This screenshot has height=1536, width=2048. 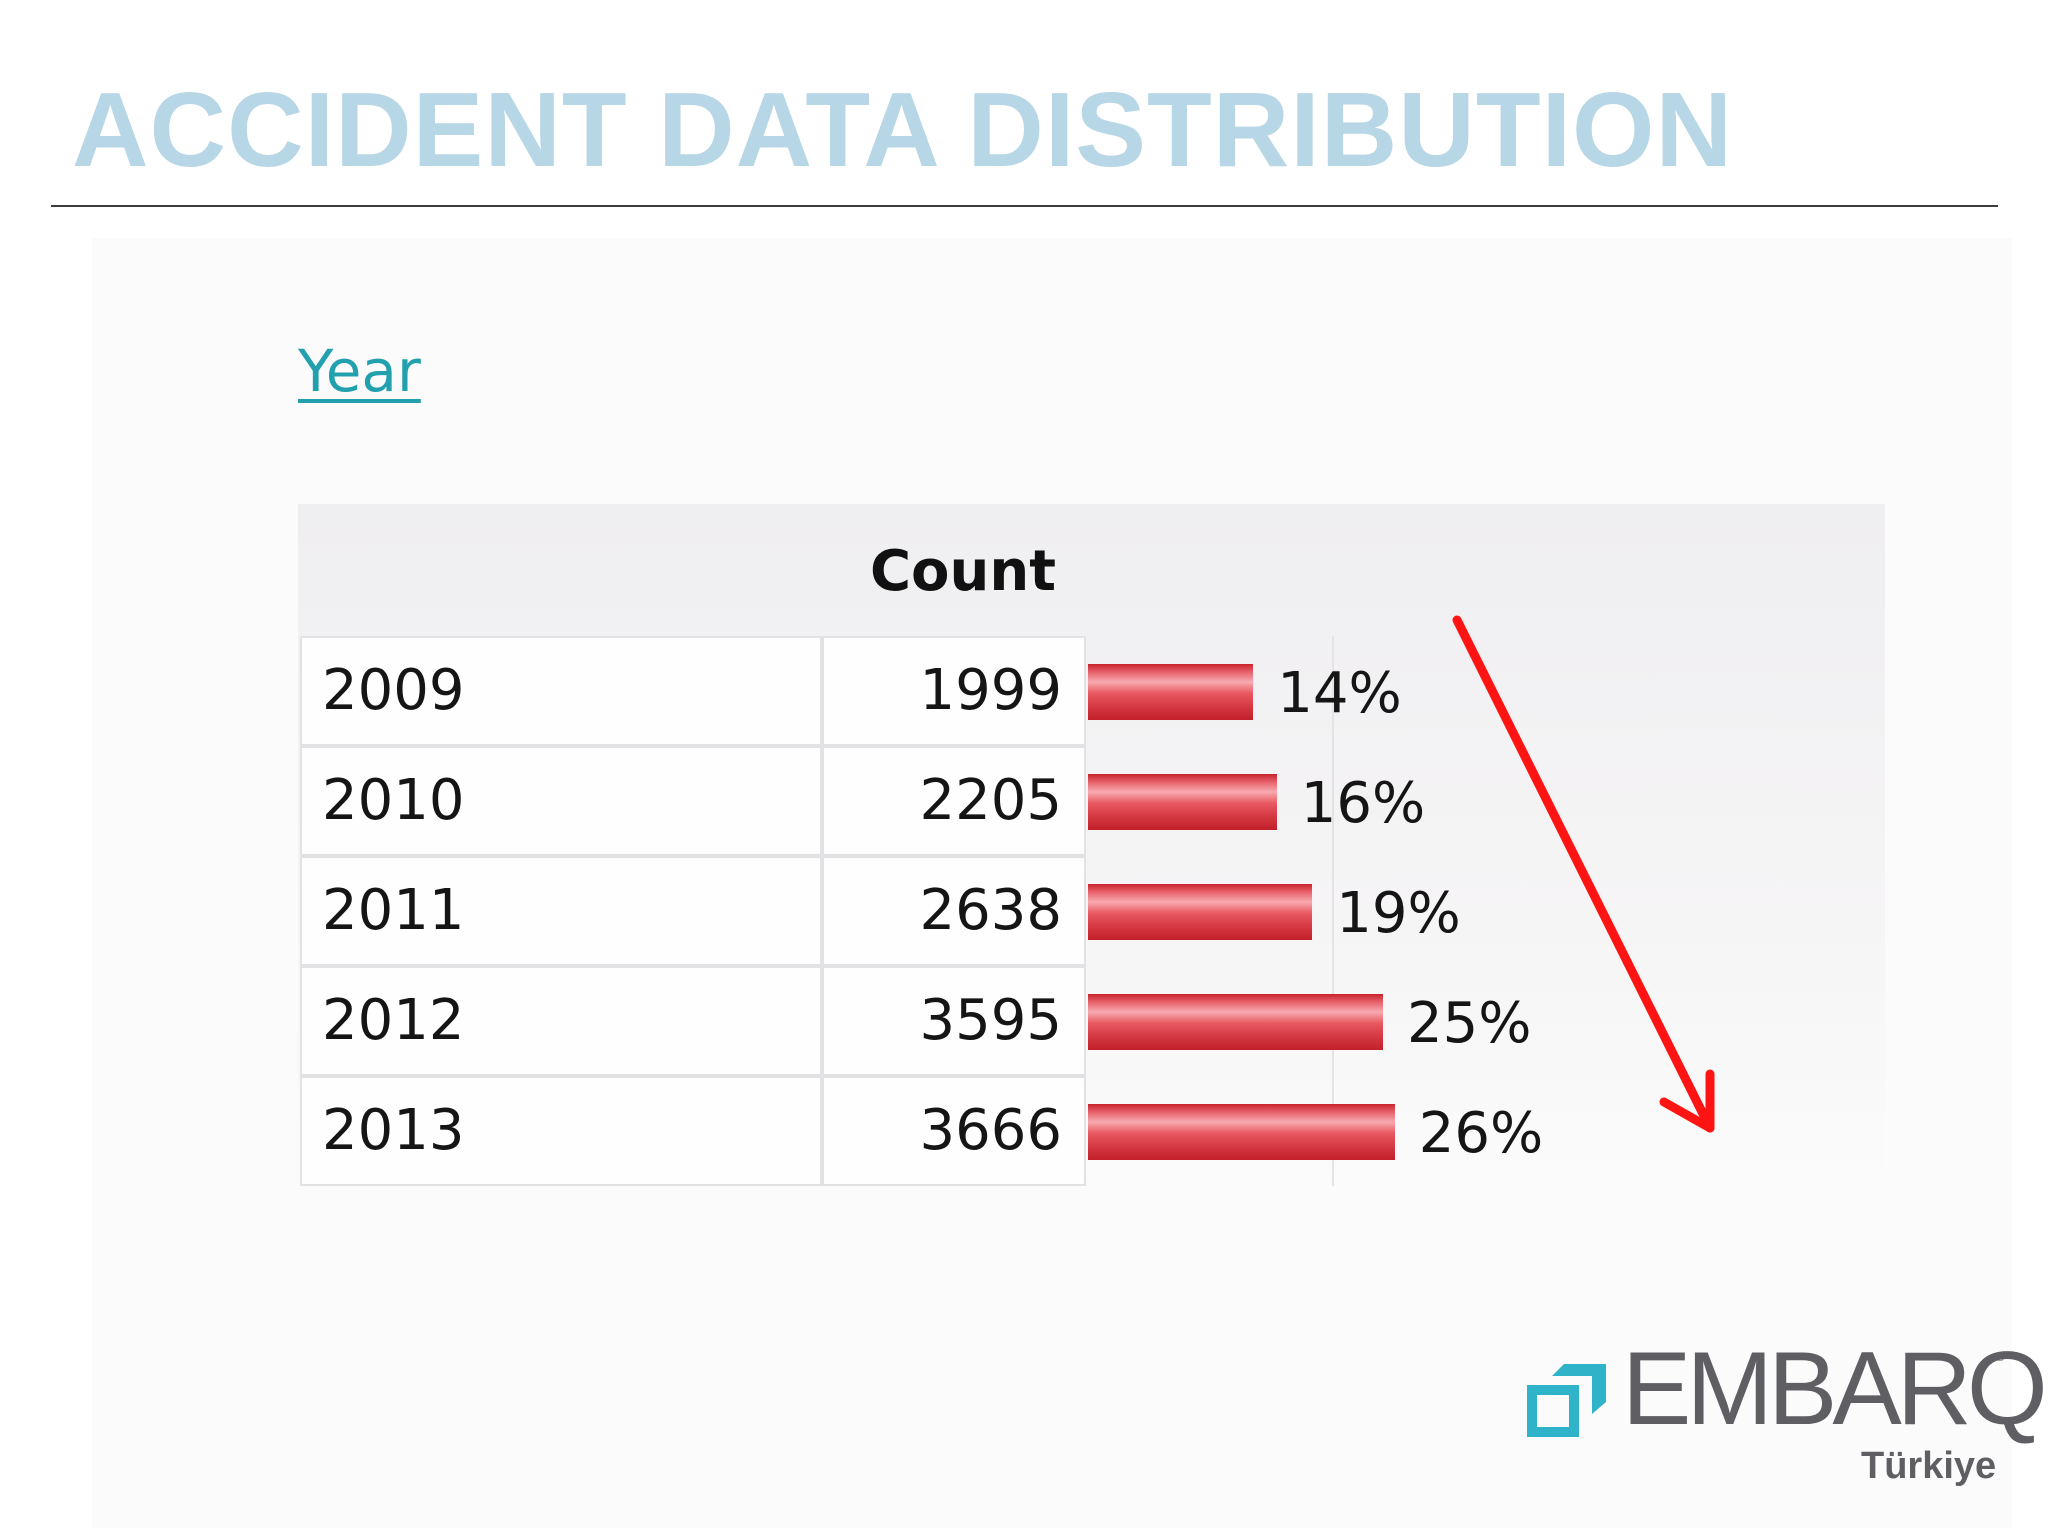 I want to click on percent-label: 25%, so click(x=1469, y=1023).